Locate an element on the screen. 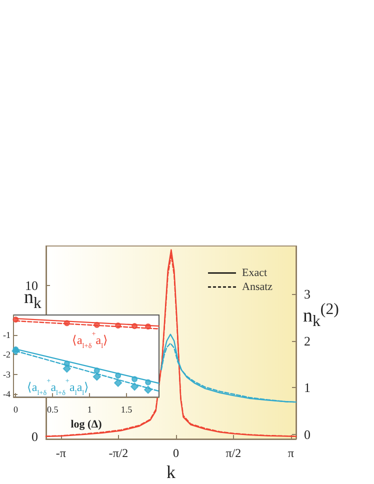 Image resolution: width=374 pixels, height=484 pixels. y-tick-label: -2 is located at coordinates (6, 355).